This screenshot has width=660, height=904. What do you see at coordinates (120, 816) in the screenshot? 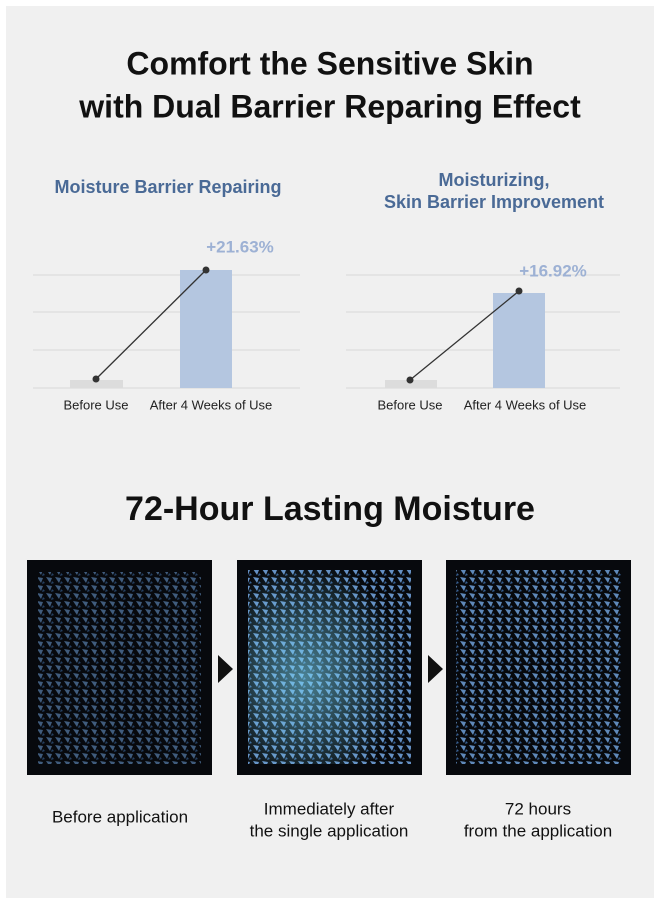
I see `caption: Before application` at bounding box center [120, 816].